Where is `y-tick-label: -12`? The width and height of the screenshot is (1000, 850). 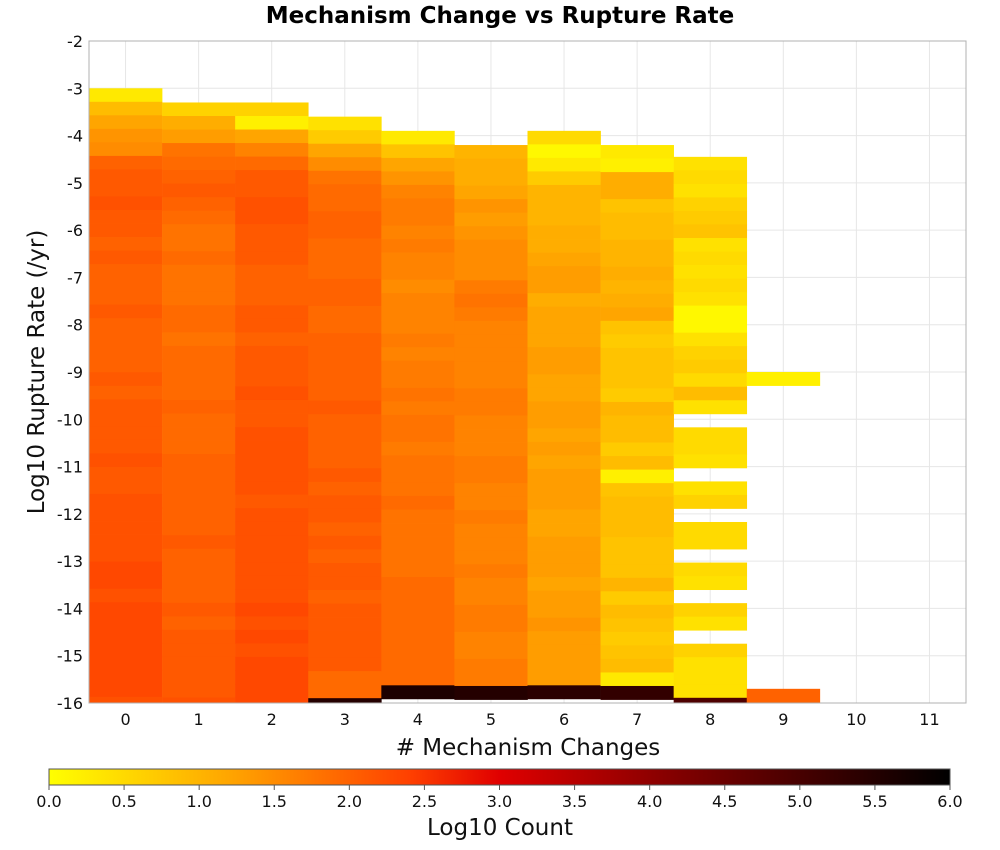 y-tick-label: -12 is located at coordinates (70, 514).